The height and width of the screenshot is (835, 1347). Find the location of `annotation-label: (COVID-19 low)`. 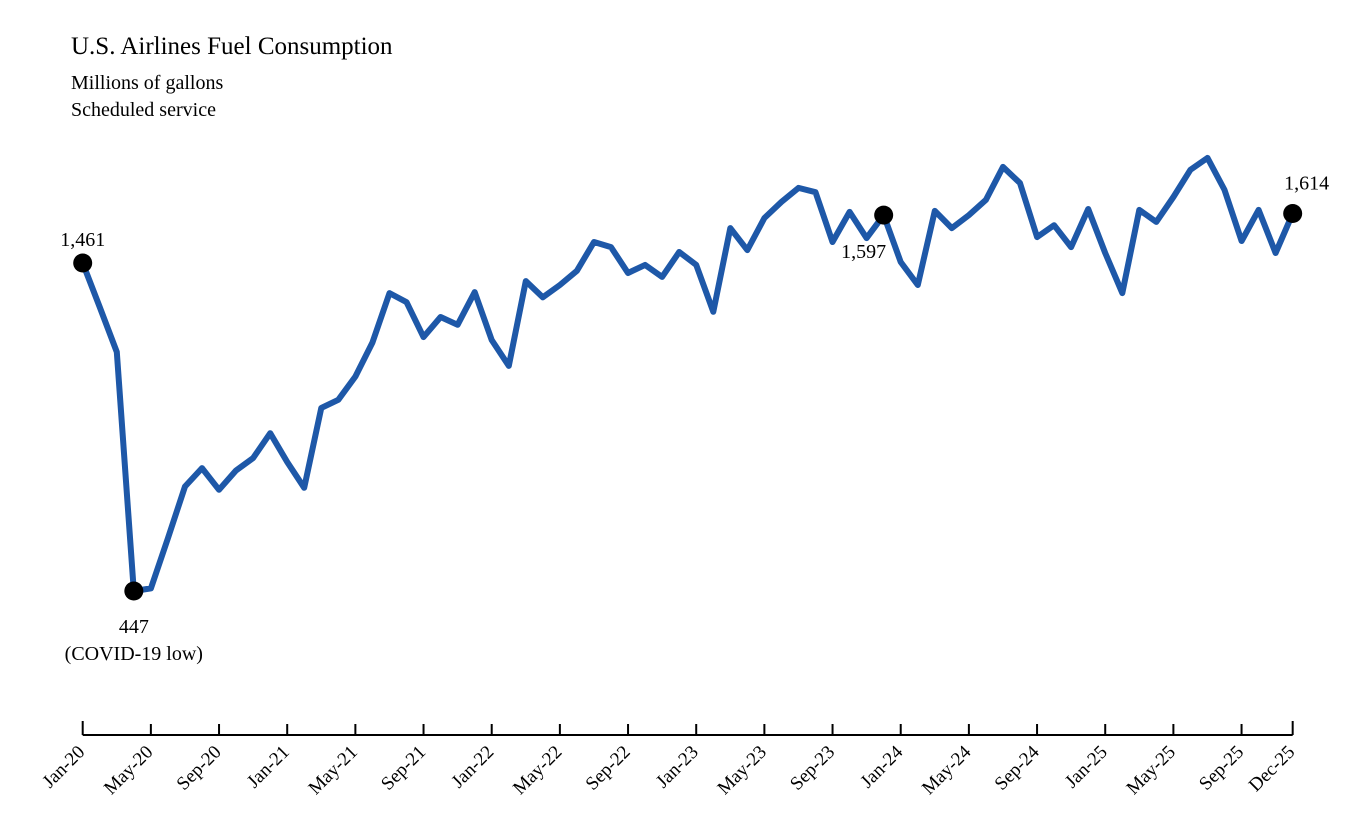

annotation-label: (COVID-19 low) is located at coordinates (134, 654).